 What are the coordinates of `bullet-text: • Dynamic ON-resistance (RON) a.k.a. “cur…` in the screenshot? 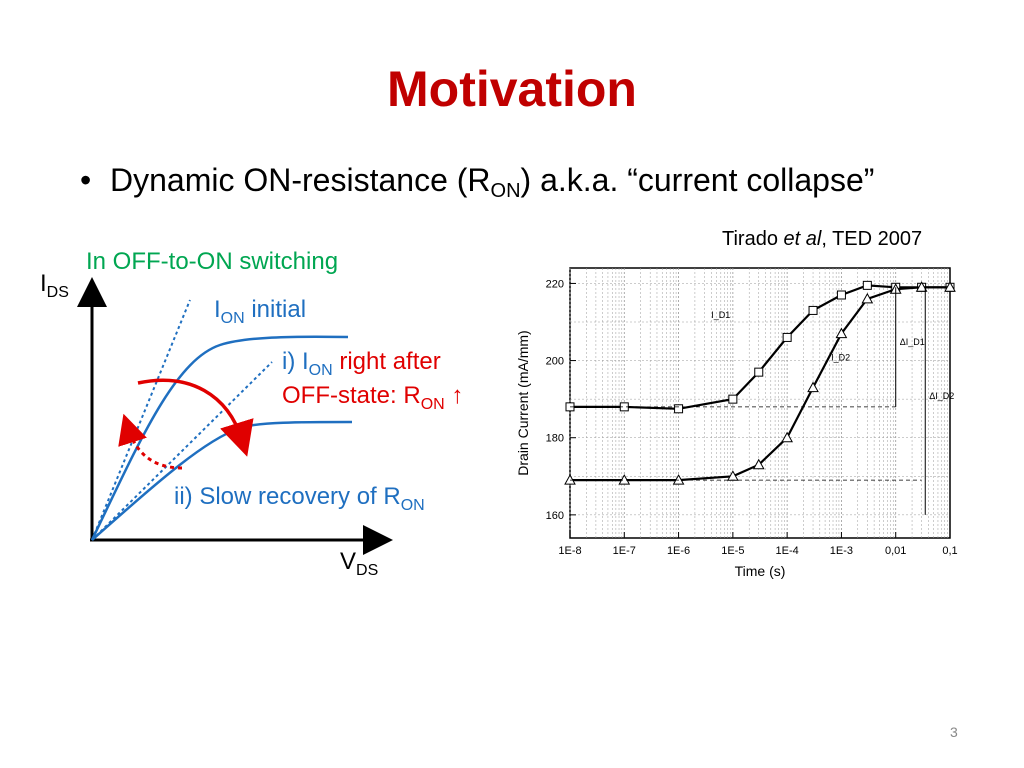 It's located at (477, 182).